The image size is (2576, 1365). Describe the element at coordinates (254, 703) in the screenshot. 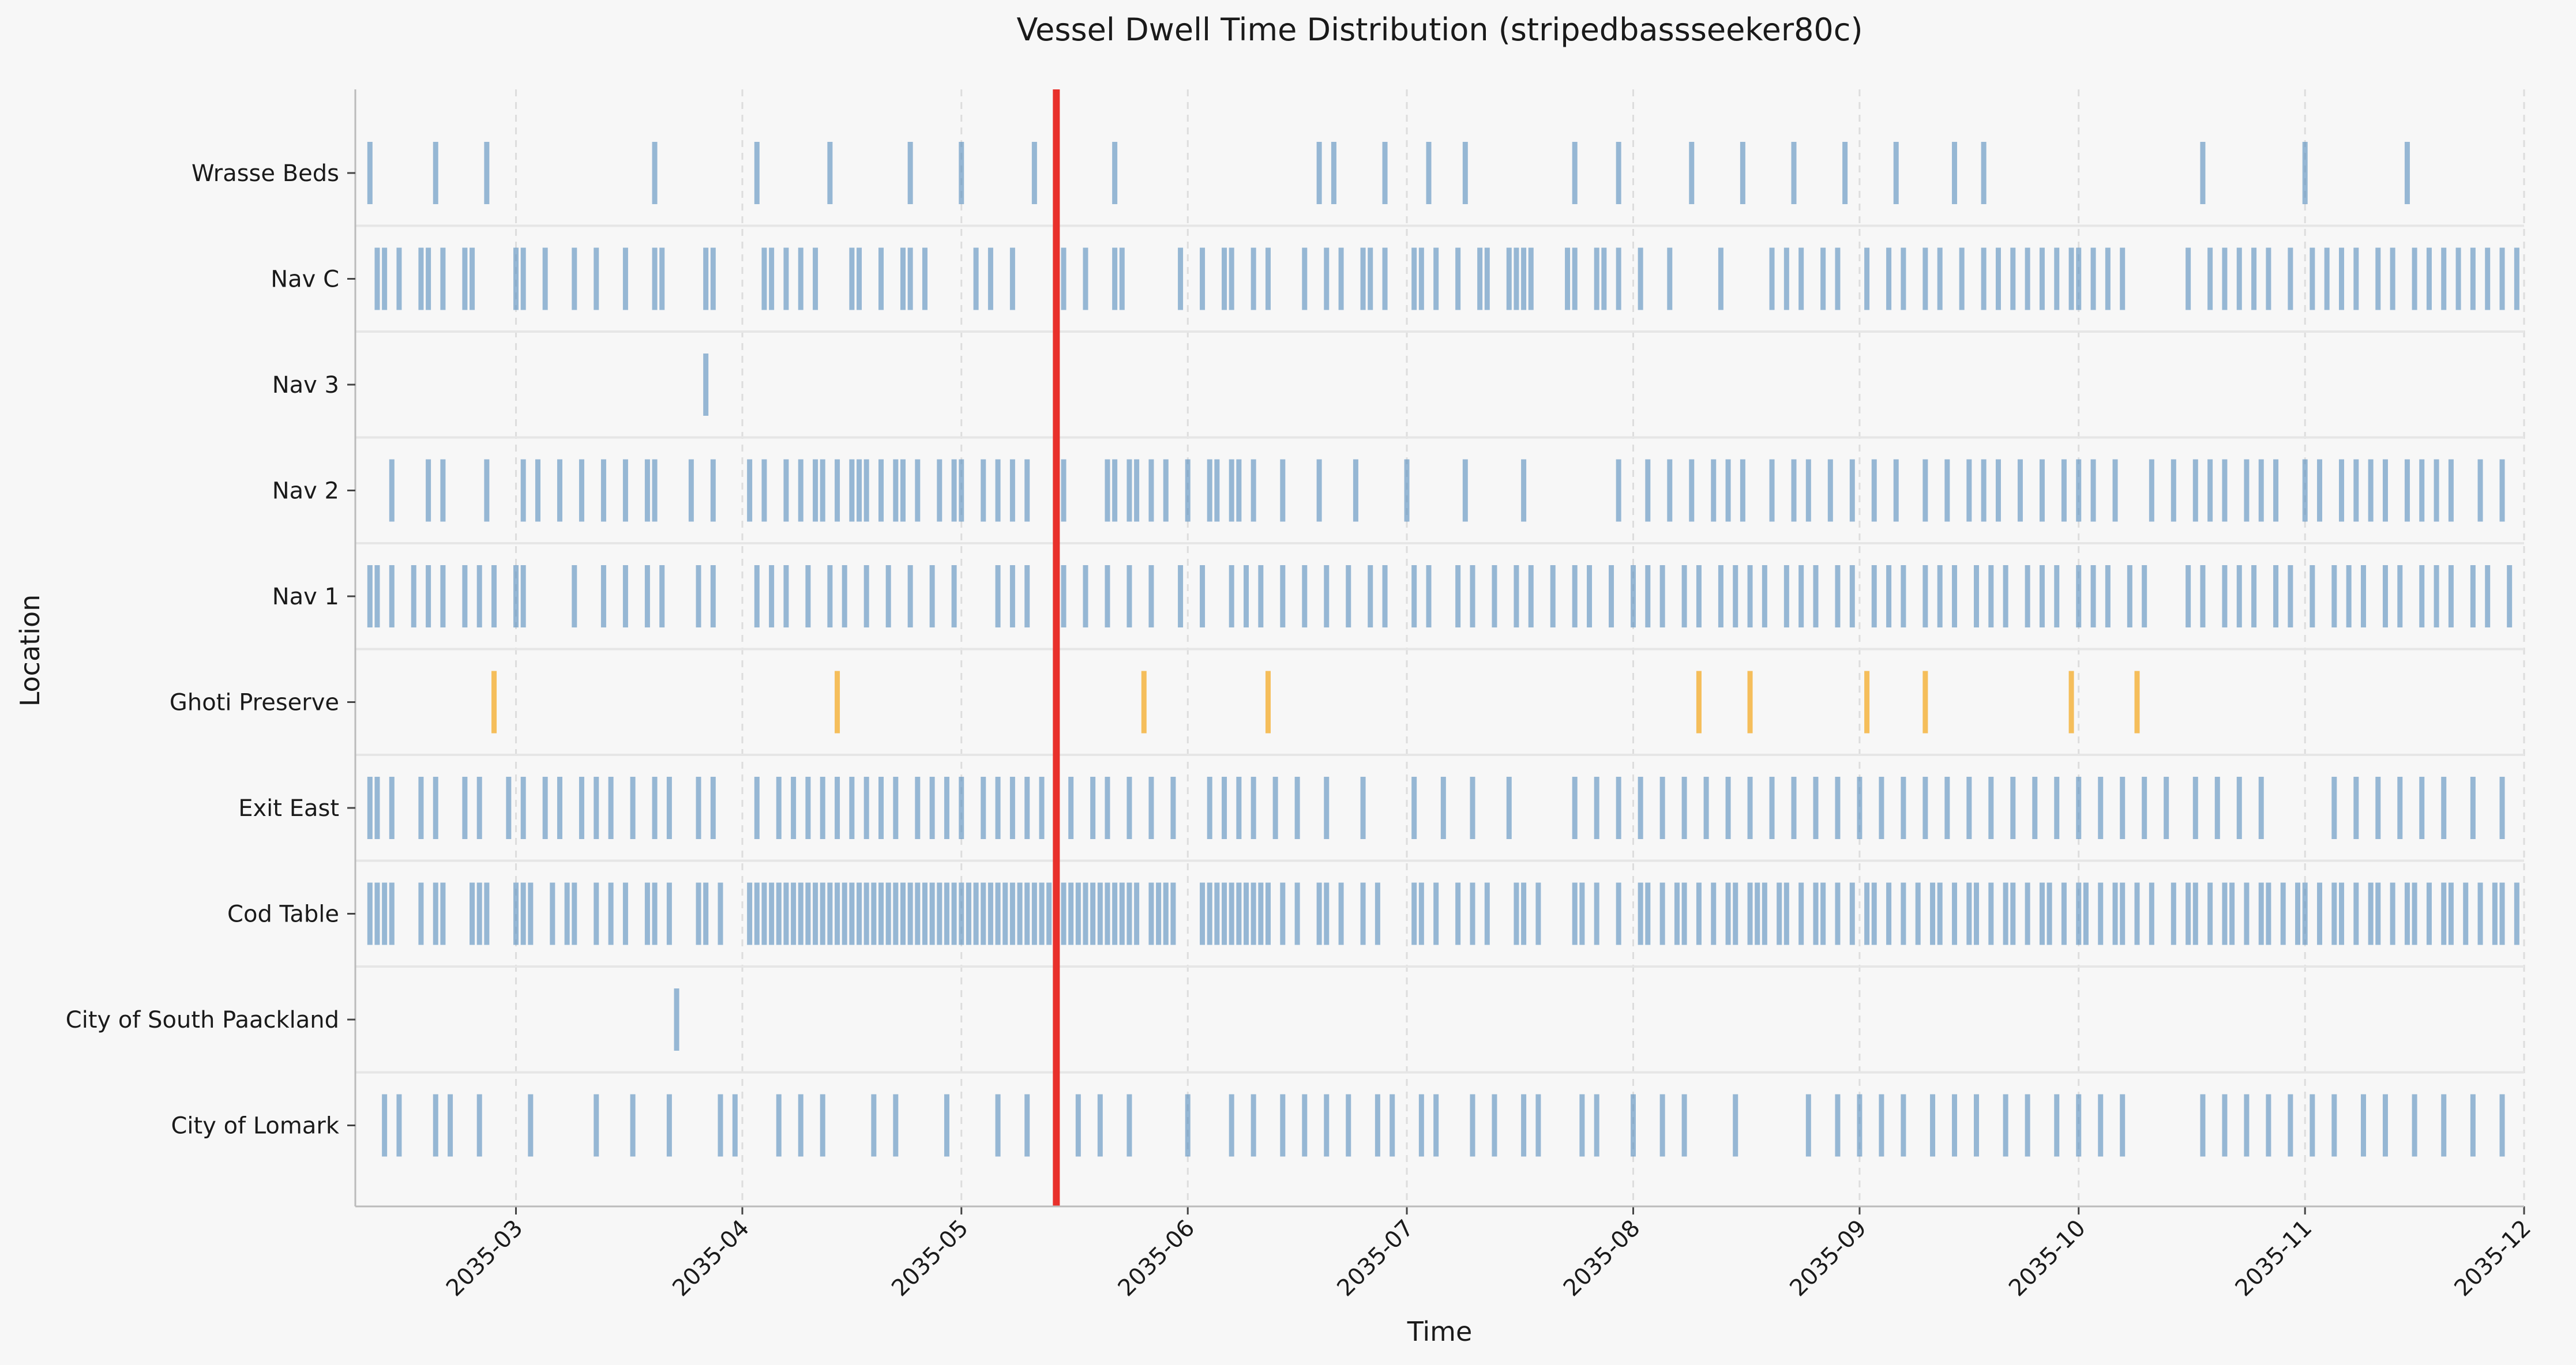

I see `y-tick-label: Ghoti Preserve` at that location.